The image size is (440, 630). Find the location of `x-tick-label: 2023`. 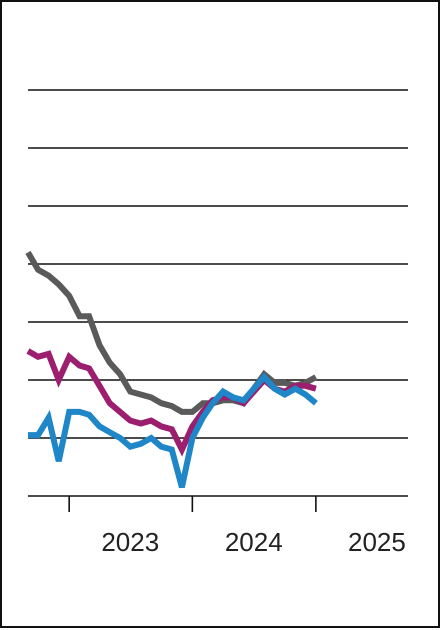

x-tick-label: 2023 is located at coordinates (130, 542).